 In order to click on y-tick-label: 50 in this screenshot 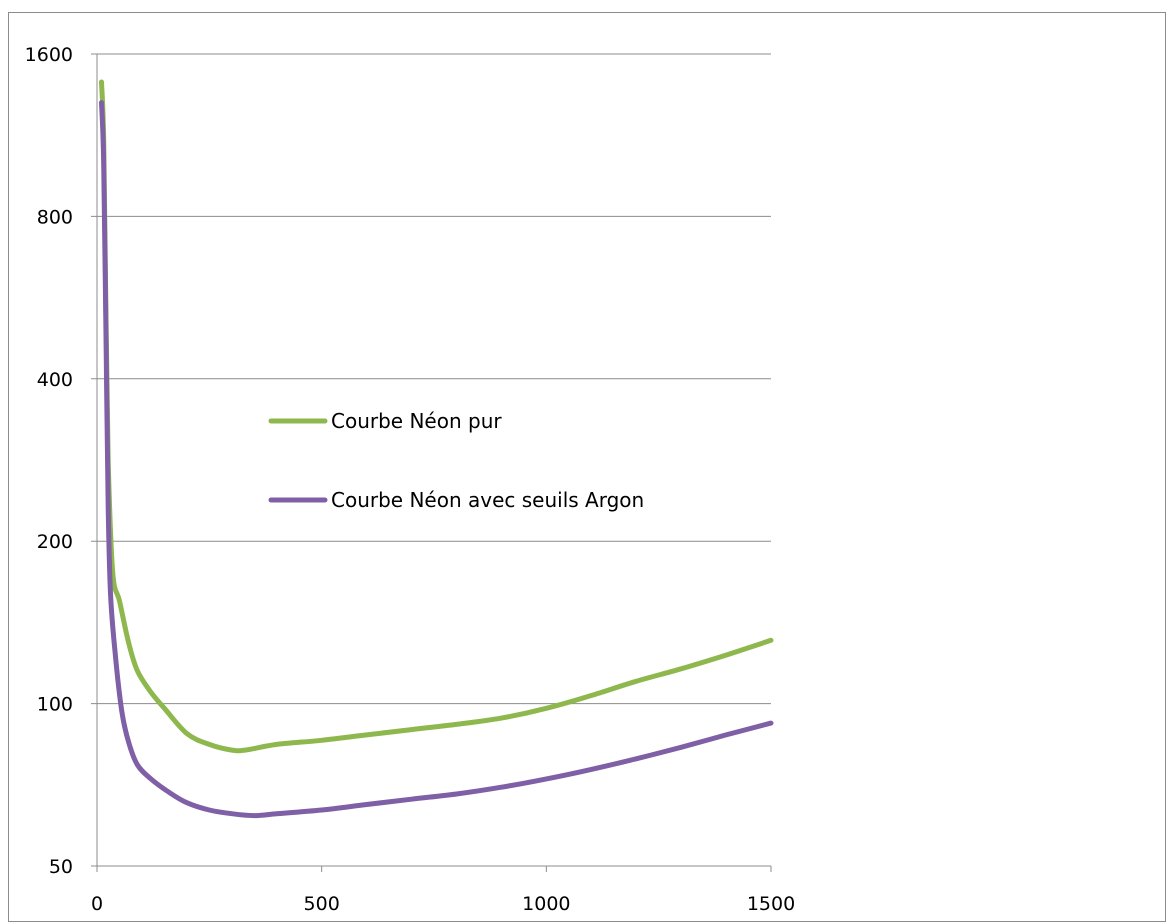, I will do `click(61, 867)`.